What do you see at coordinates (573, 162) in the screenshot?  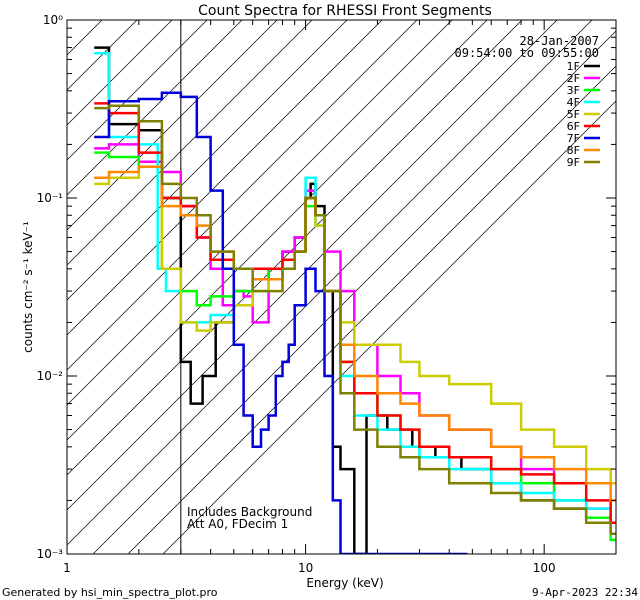 I see `legend-label-9f: 9F` at bounding box center [573, 162].